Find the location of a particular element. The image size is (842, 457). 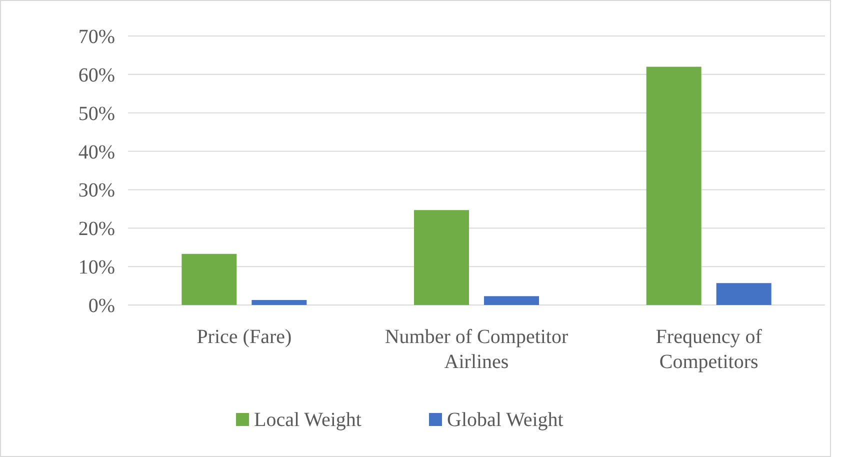

y-tick-label: 0% is located at coordinates (101, 306).